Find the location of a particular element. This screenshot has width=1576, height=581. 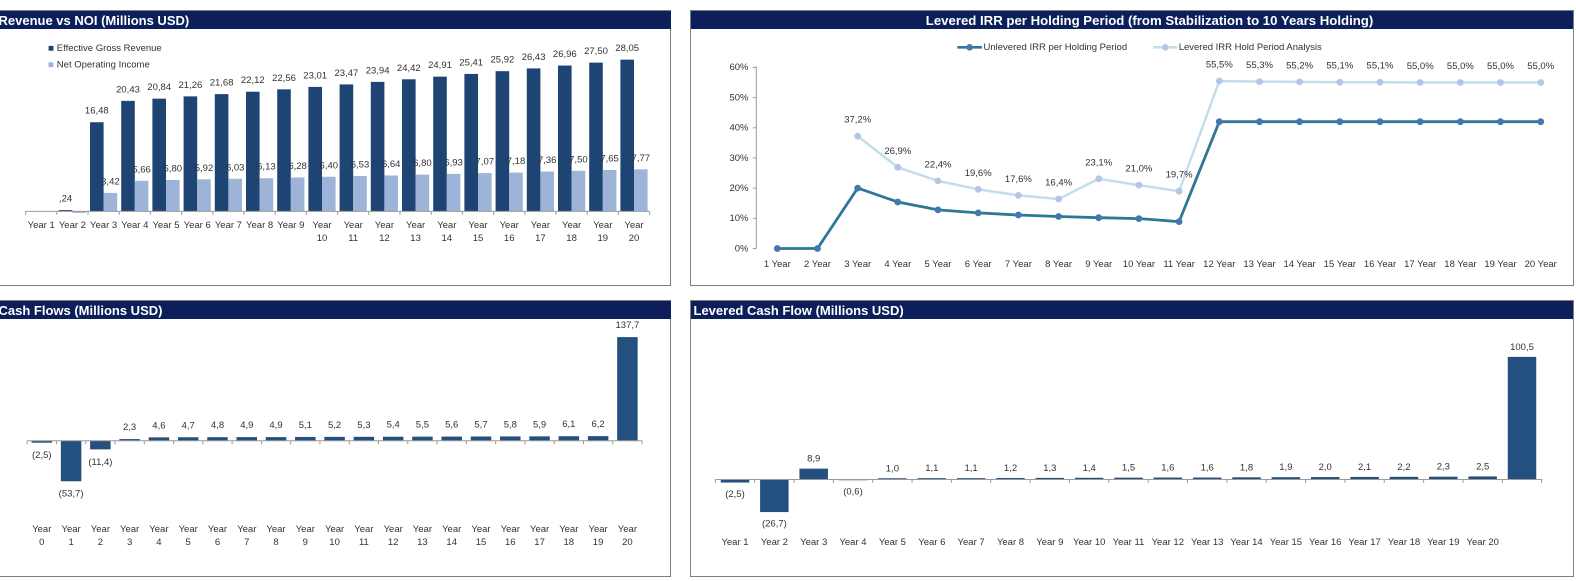

svg-text: 20 Year is located at coordinates (1541, 264).